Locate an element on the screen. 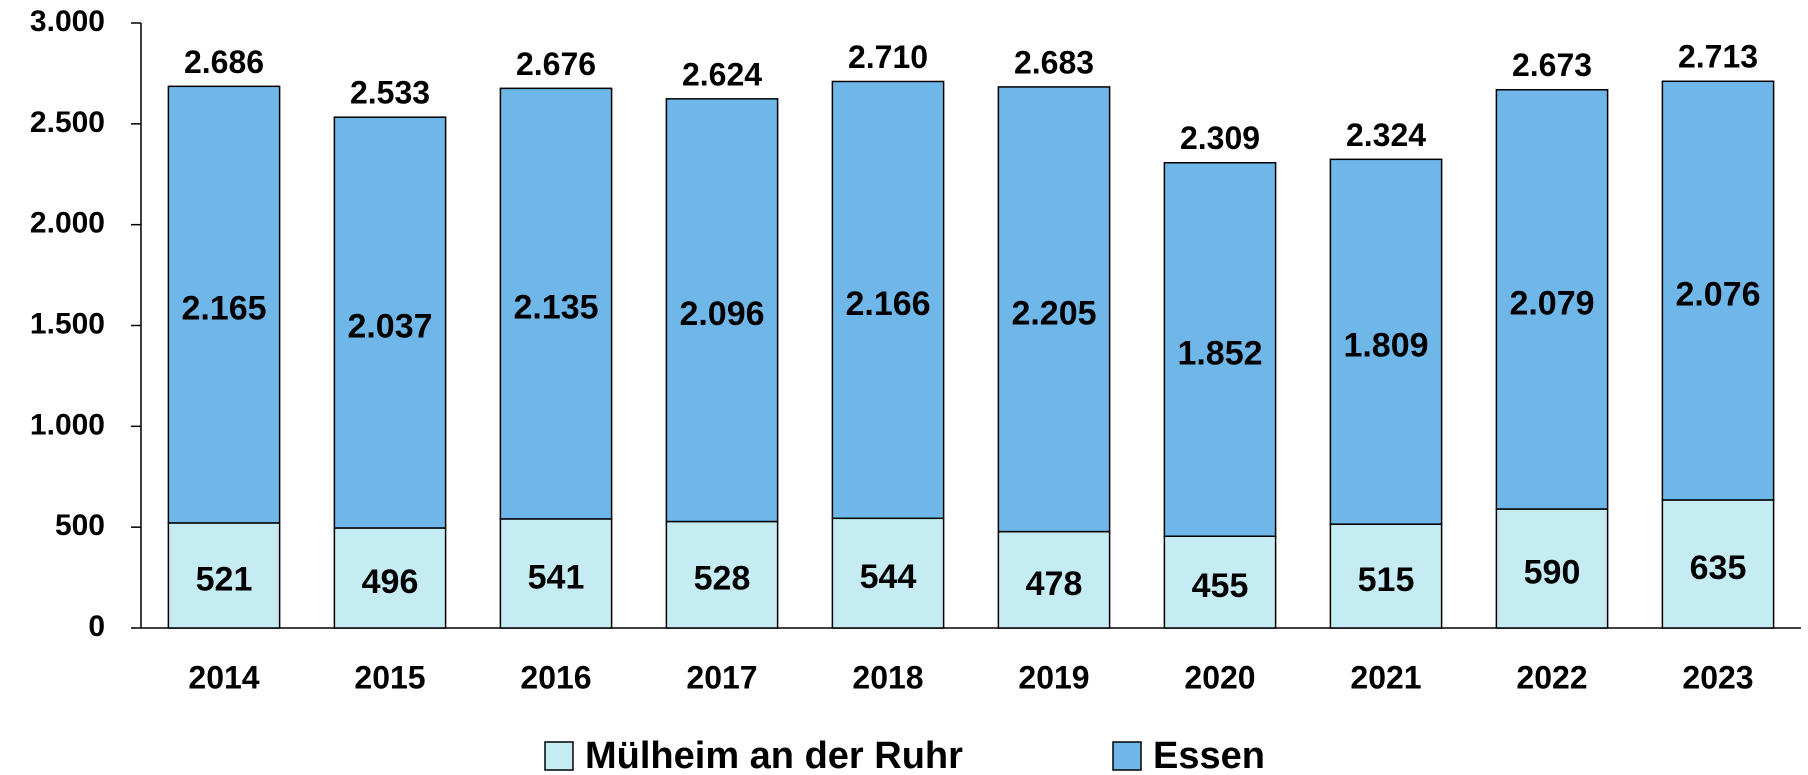  x-tick-label: 2016 is located at coordinates (555, 677).